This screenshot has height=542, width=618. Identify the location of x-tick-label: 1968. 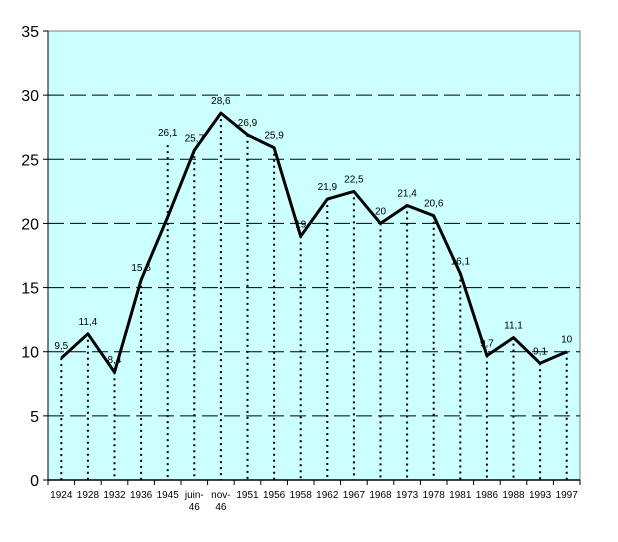
(380, 495).